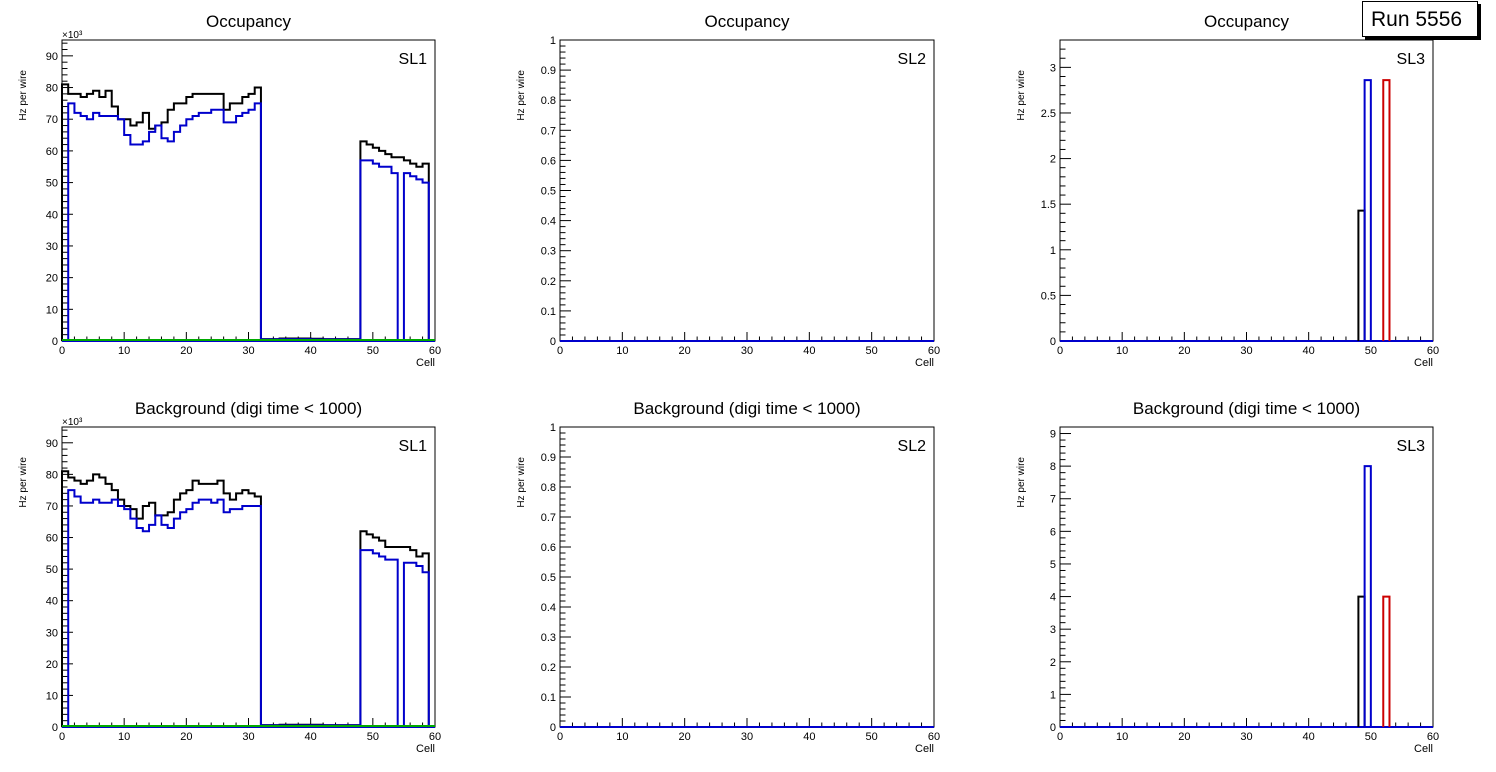  I want to click on y-tick-label: 2.5, so click(1048, 114).